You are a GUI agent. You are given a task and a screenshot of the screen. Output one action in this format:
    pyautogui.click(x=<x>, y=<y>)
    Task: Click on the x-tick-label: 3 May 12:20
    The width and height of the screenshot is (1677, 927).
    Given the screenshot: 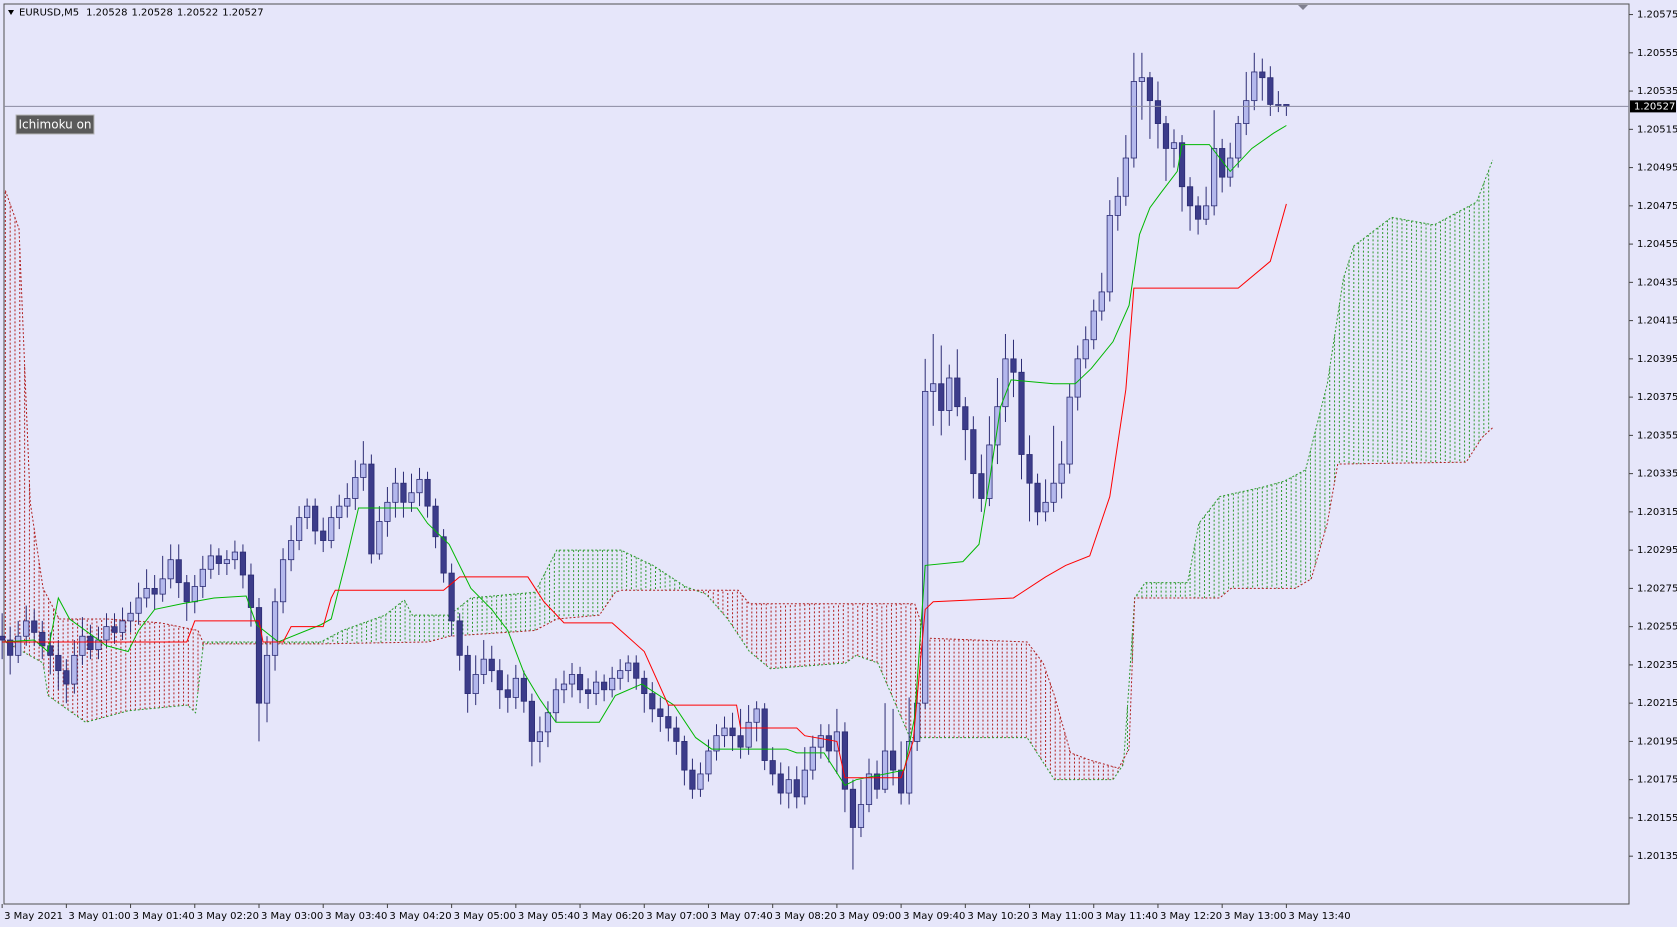 What is the action you would take?
    pyautogui.click(x=1191, y=916)
    